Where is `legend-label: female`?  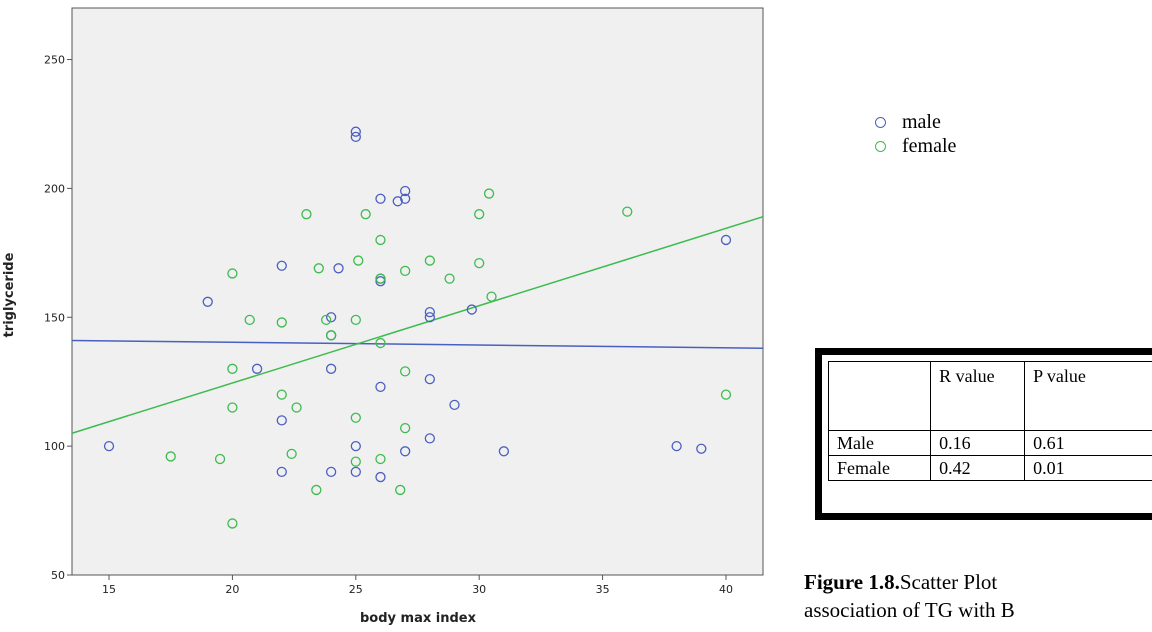 legend-label: female is located at coordinates (929, 145).